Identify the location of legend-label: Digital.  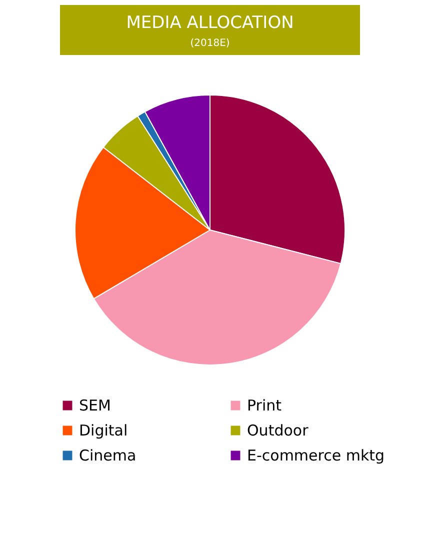
(103, 431).